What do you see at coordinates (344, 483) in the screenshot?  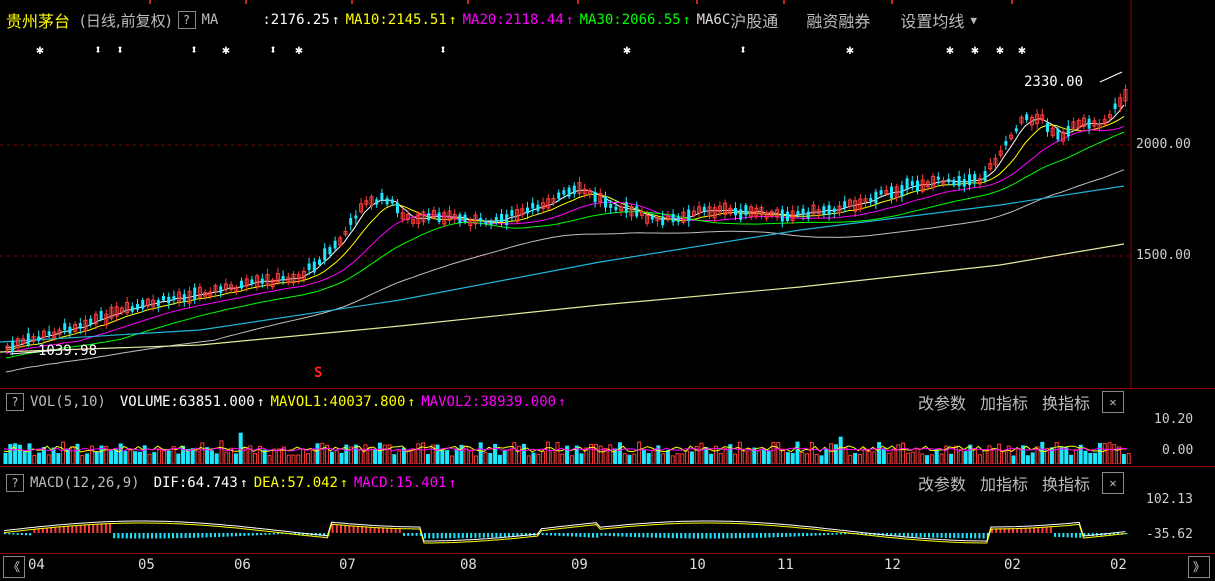 I see `dea-up-arrow-icon: ↑` at bounding box center [344, 483].